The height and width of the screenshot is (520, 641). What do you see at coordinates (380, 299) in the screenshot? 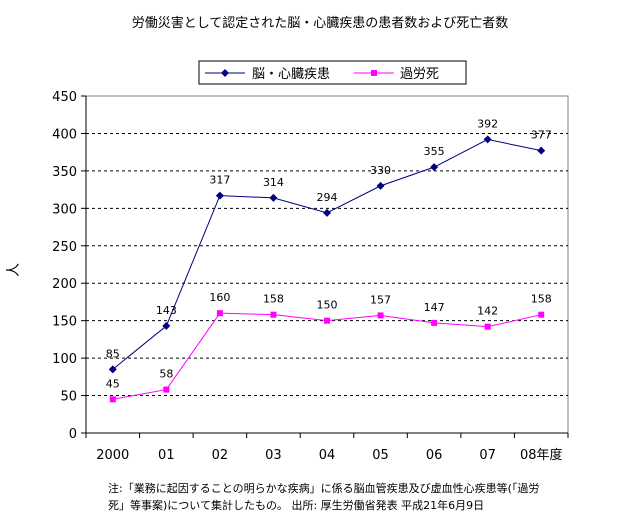
I see `series-1-label-5: 157` at bounding box center [380, 299].